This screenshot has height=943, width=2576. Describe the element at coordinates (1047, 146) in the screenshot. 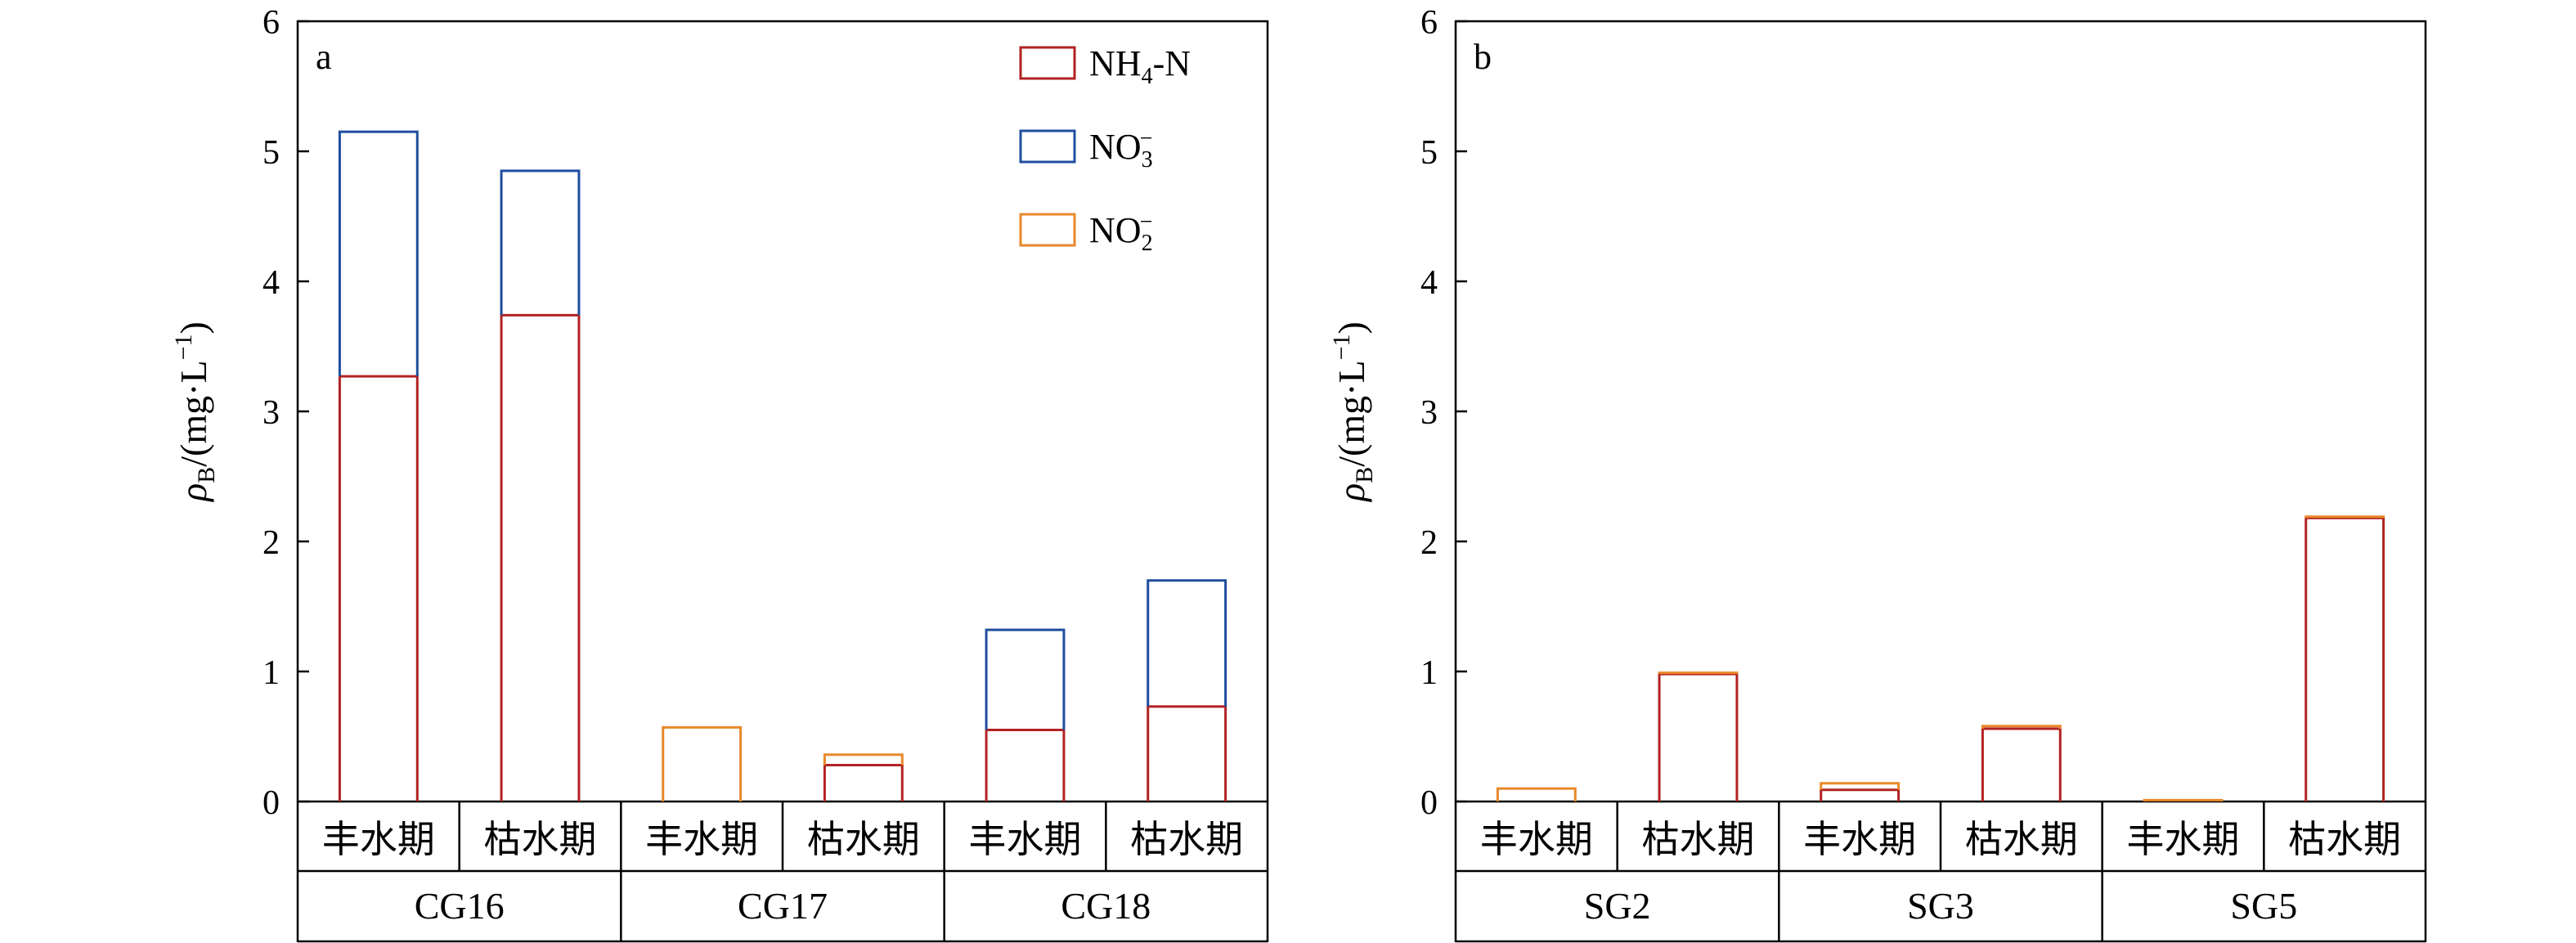

I see `legend-swatch-no3` at that location.